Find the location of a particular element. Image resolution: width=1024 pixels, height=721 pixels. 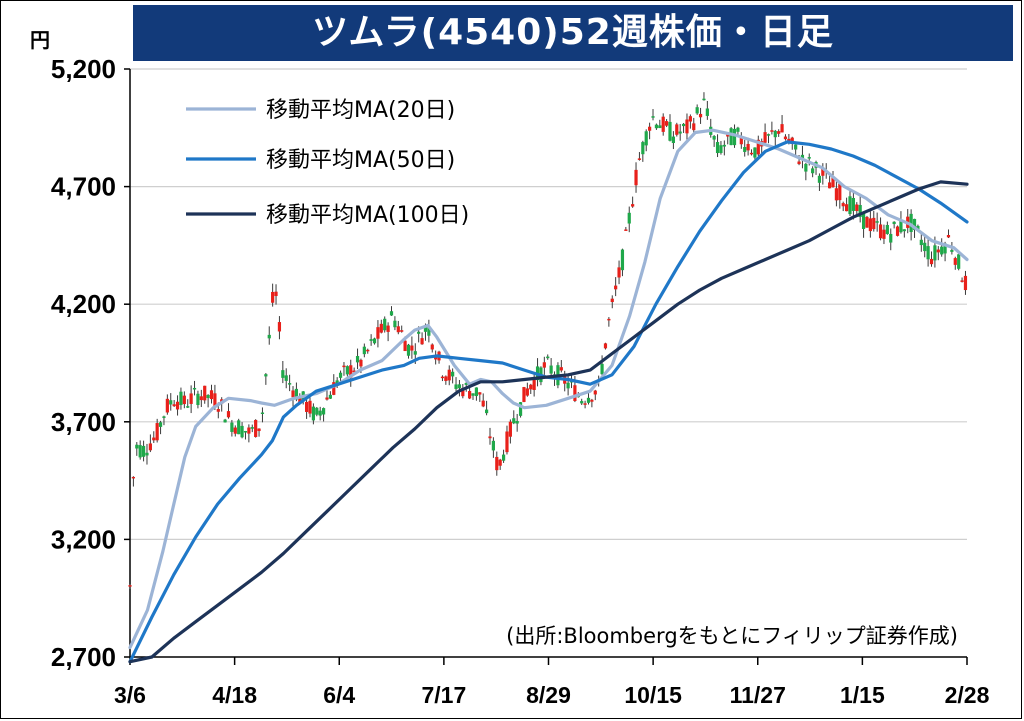

x-tick-label: 6/4 is located at coordinates (339, 695).